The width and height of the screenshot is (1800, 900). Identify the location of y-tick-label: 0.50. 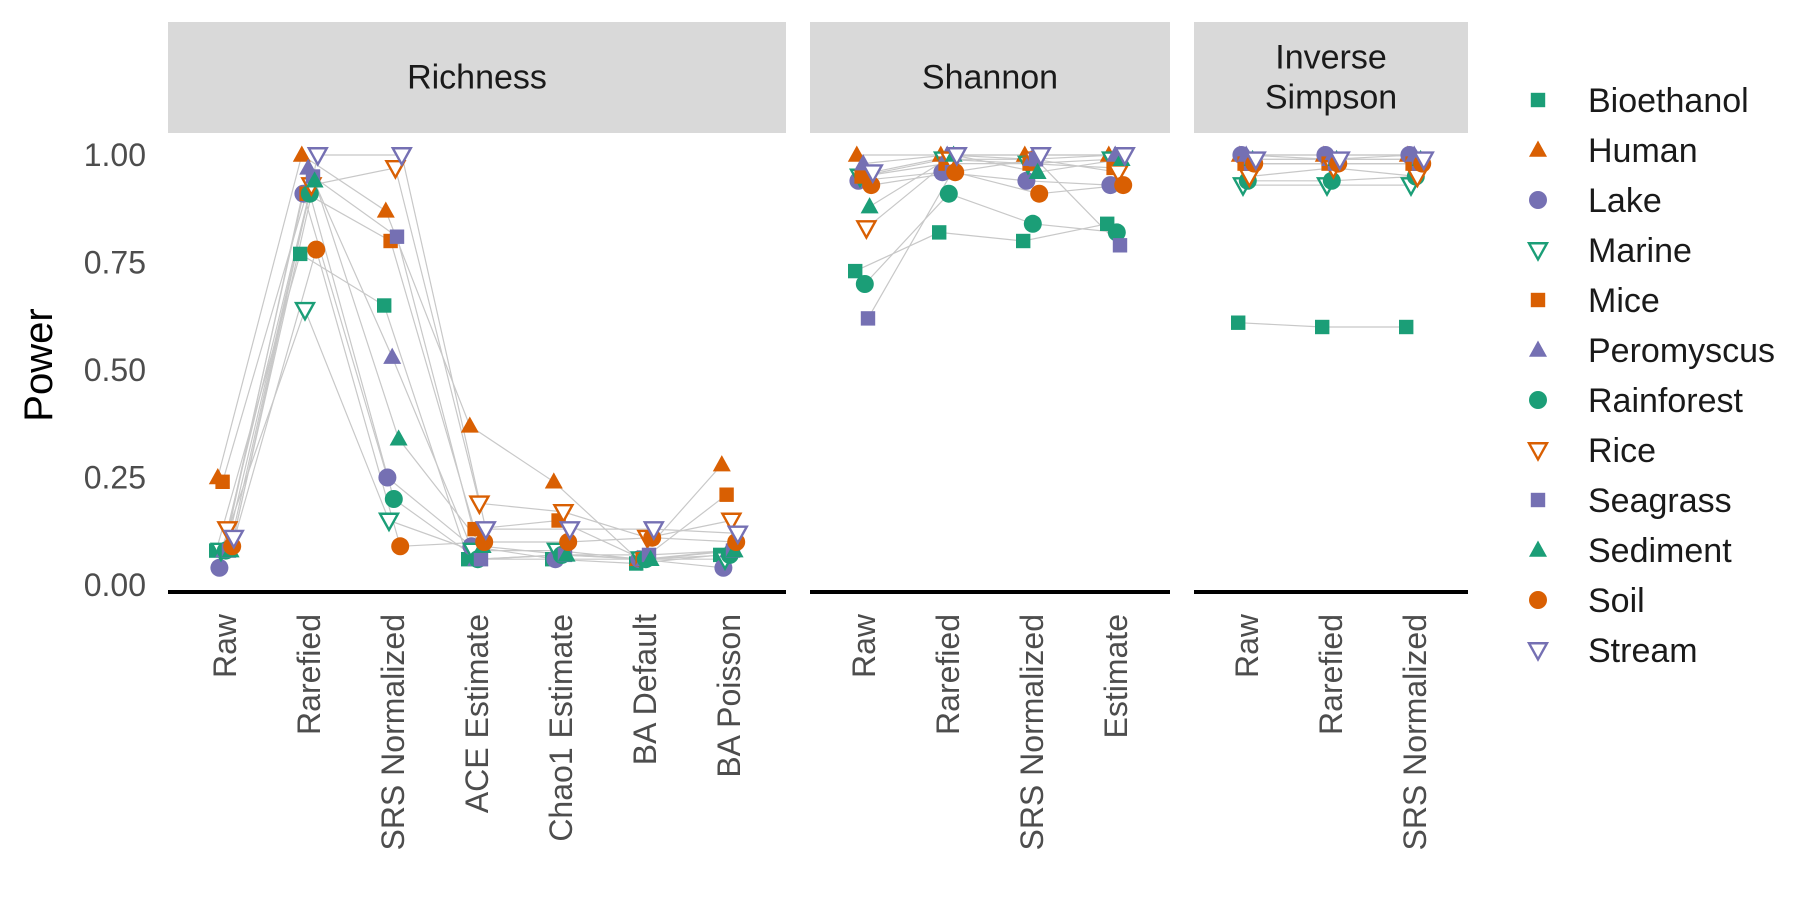
(115, 370).